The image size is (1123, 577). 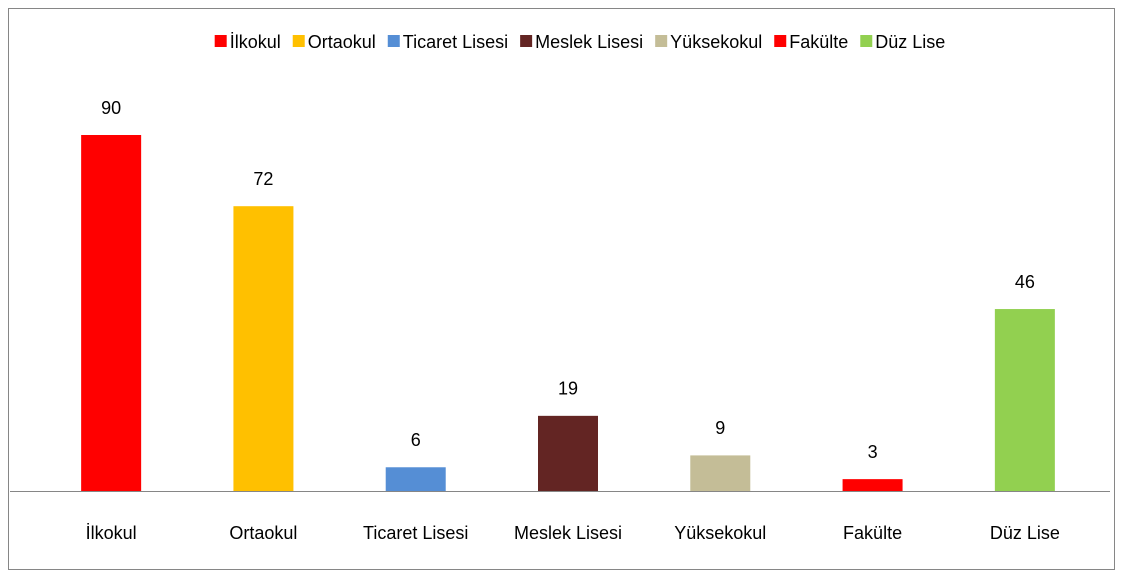 What do you see at coordinates (1025, 533) in the screenshot?
I see `x-tick-label: Düz Lise` at bounding box center [1025, 533].